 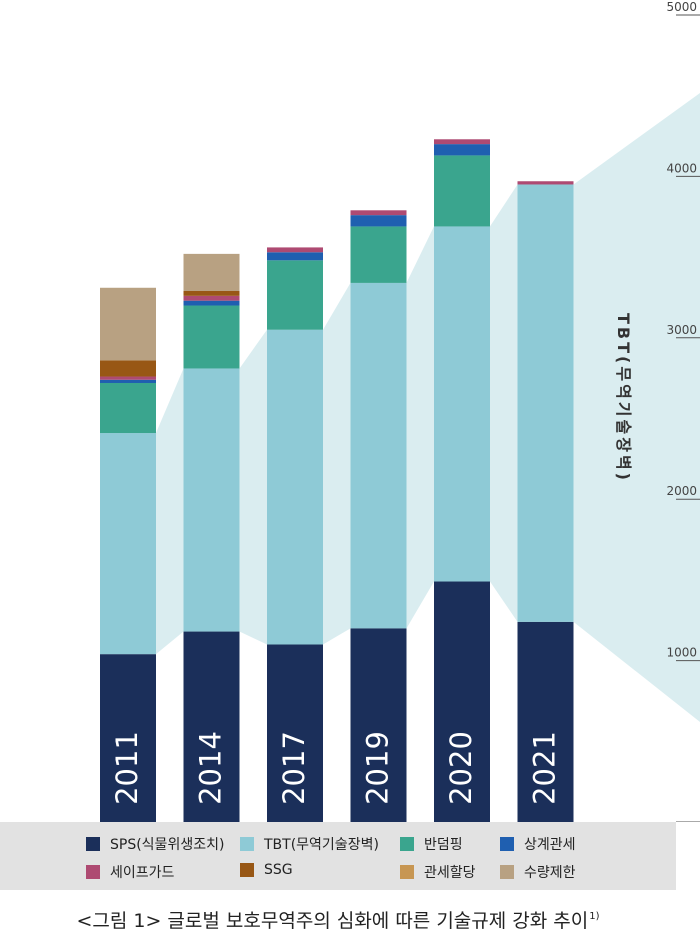 I want to click on bar-category-label: 2011, so click(x=127, y=768).